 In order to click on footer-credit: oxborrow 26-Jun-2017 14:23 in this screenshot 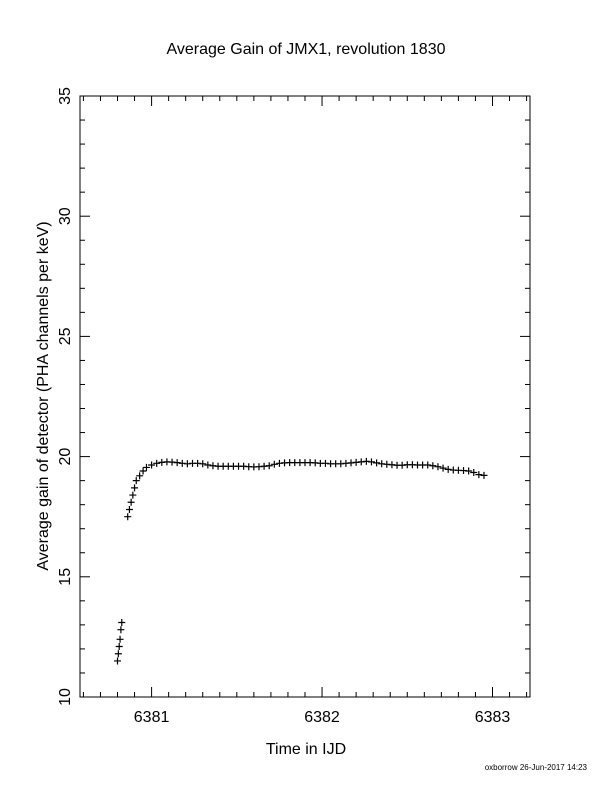, I will do `click(536, 767)`.